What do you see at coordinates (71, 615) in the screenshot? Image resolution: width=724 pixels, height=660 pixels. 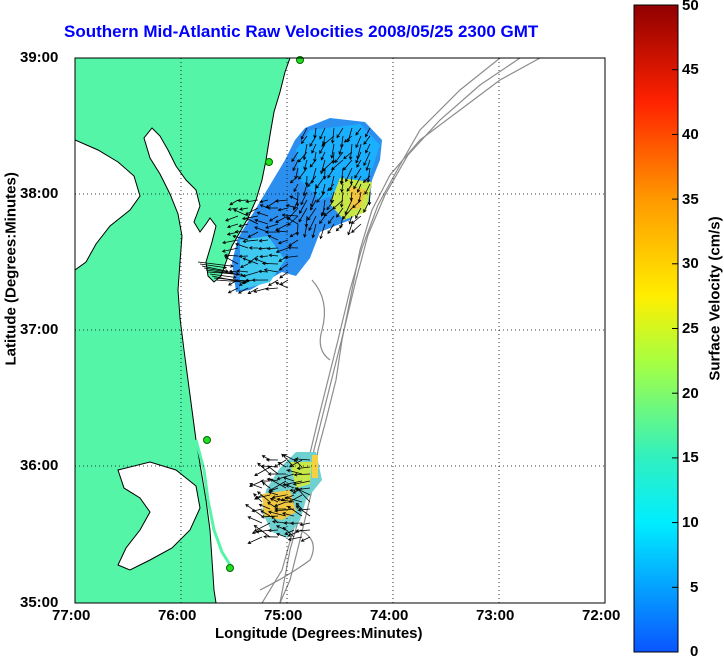 I see `x-tick-label: 77:00` at bounding box center [71, 615].